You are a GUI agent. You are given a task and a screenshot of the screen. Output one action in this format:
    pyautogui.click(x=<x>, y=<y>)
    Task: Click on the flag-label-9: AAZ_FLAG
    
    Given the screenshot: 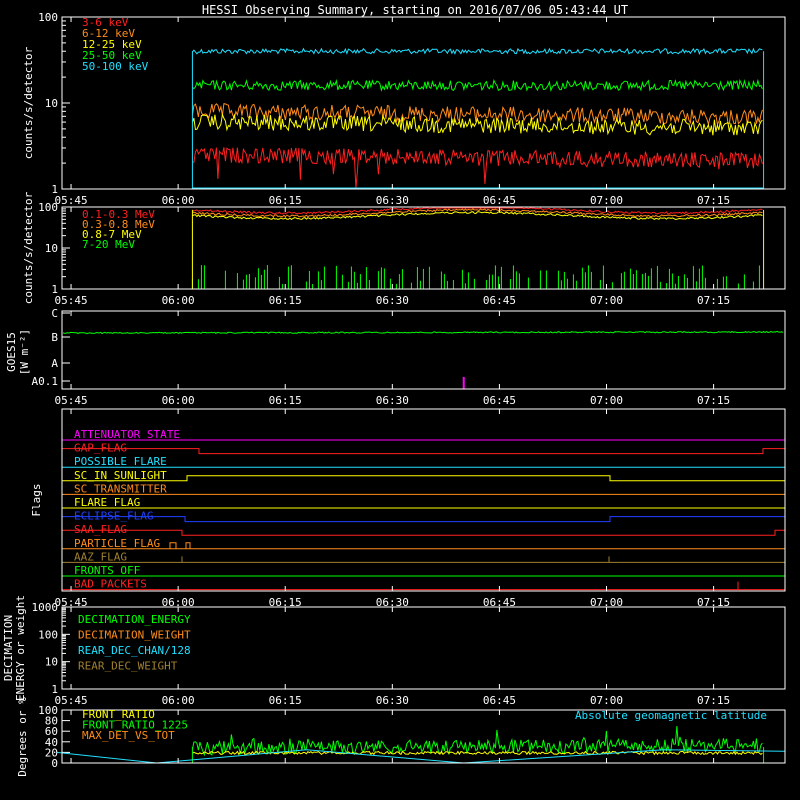 What is the action you would take?
    pyautogui.click(x=100, y=556)
    